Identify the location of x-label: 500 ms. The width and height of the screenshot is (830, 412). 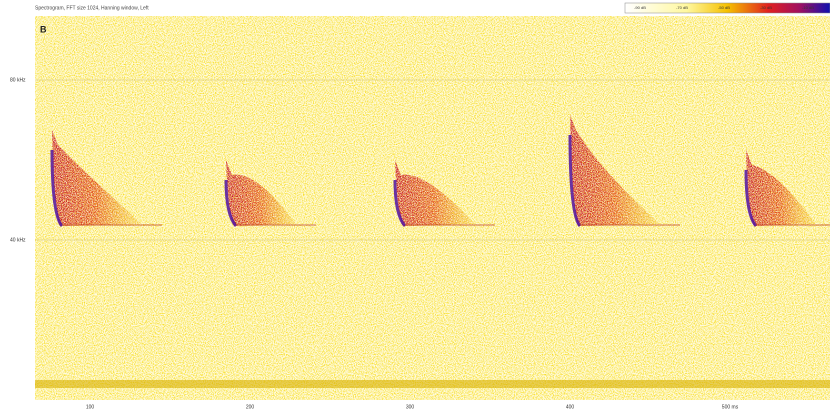
(730, 407).